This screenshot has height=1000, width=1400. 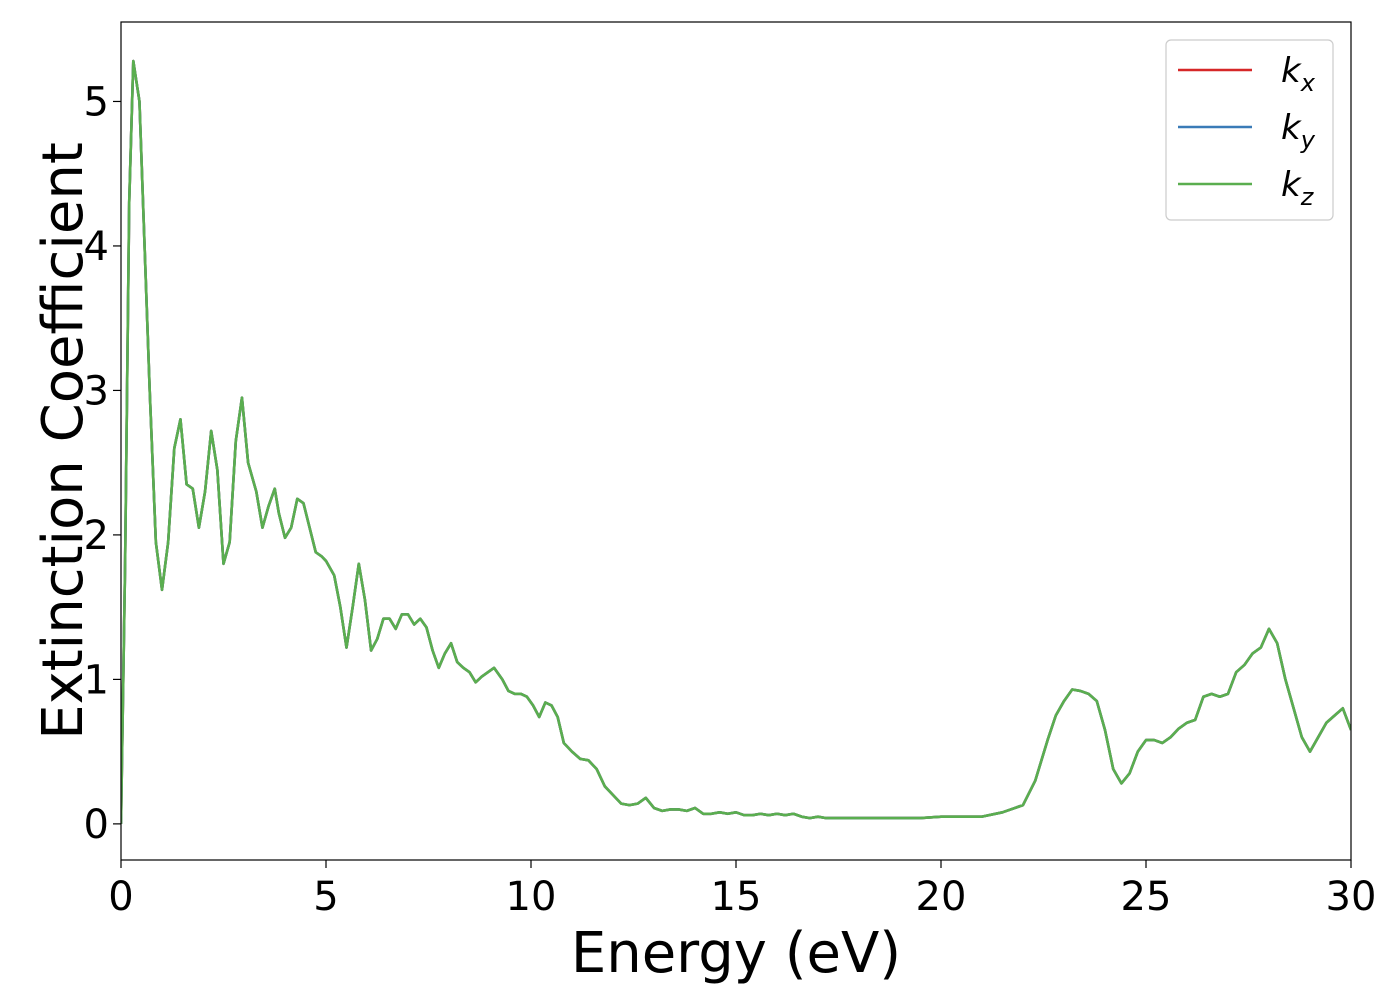 I want to click on y-axis-title: Extinction Coefficient, so click(x=63, y=441).